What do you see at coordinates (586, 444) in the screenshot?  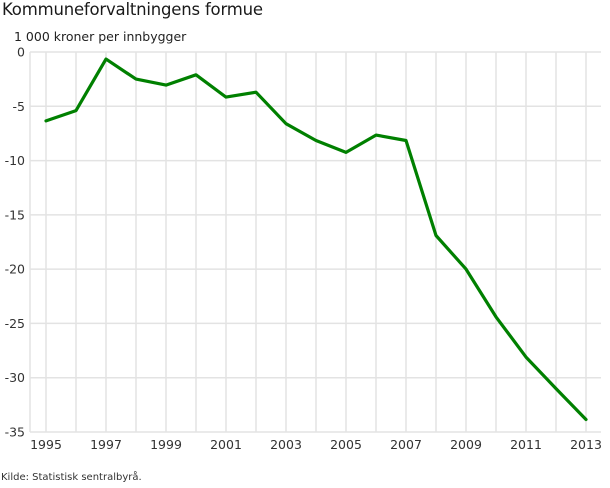 I see `x-tick-label: 2013` at bounding box center [586, 444].